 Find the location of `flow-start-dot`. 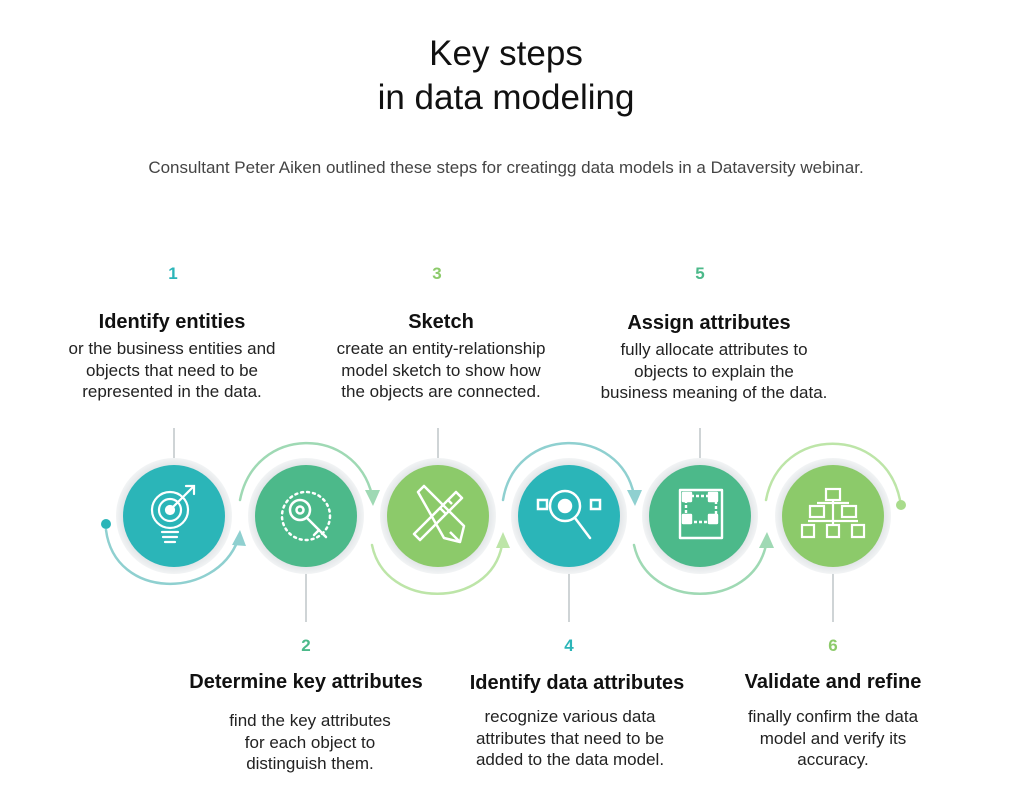

flow-start-dot is located at coordinates (106, 524).